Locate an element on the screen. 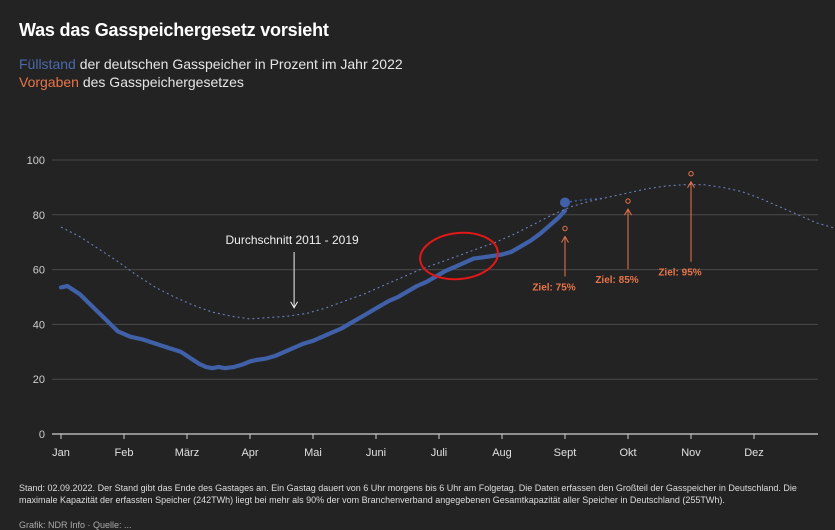 This screenshot has height=530, width=835. highlight-circle is located at coordinates (459, 256).